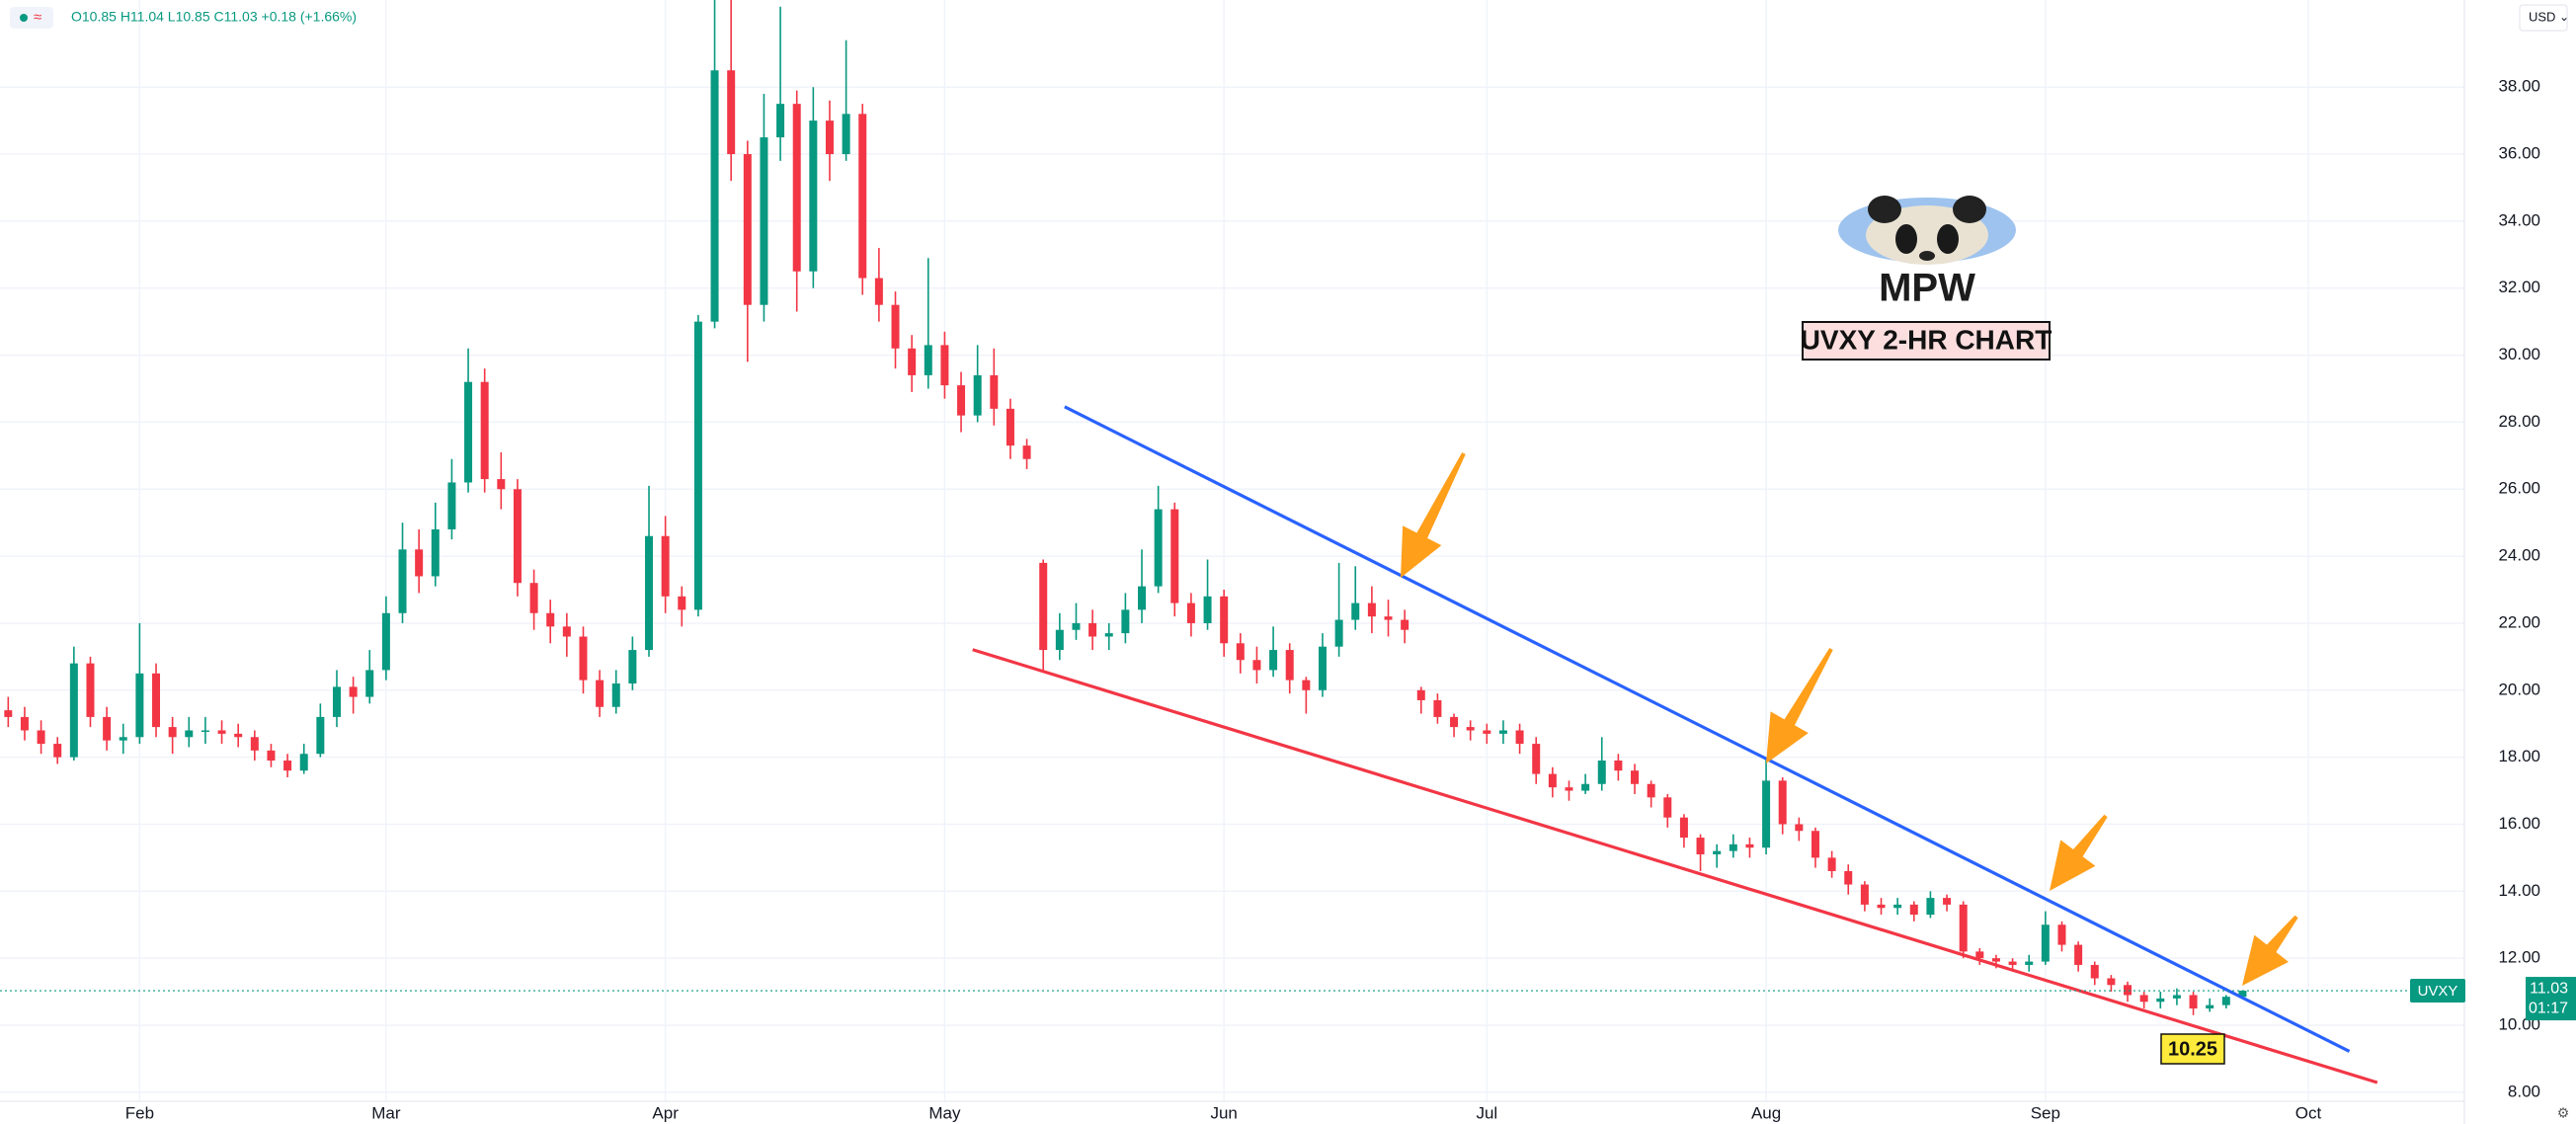 The height and width of the screenshot is (1124, 2576). What do you see at coordinates (37, 17) in the screenshot?
I see `wave-icon: ≈` at bounding box center [37, 17].